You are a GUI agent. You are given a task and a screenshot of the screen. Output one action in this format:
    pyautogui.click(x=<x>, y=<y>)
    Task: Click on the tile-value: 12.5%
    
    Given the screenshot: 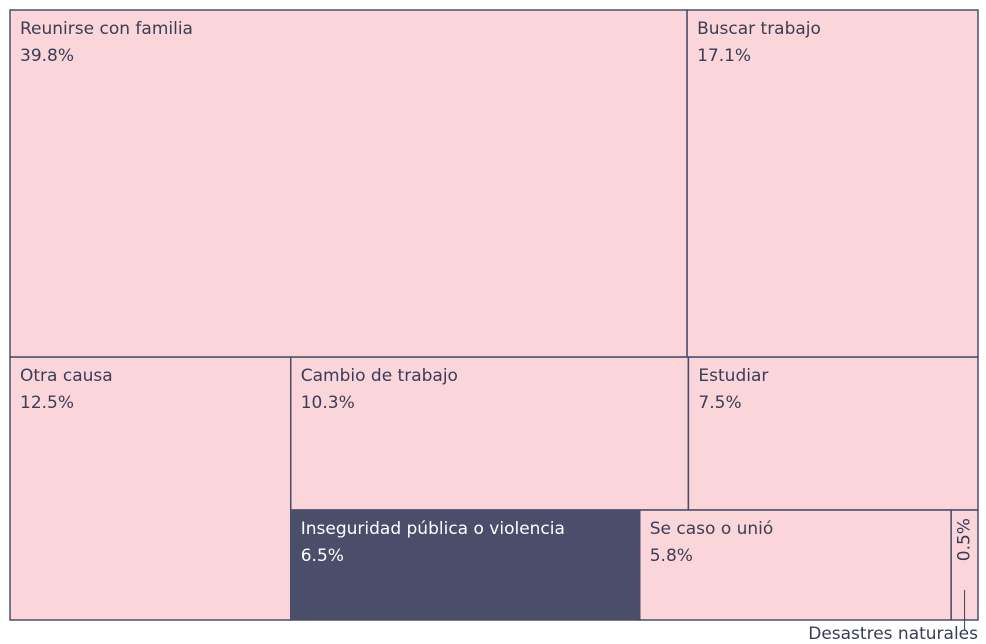 What is the action you would take?
    pyautogui.click(x=47, y=403)
    